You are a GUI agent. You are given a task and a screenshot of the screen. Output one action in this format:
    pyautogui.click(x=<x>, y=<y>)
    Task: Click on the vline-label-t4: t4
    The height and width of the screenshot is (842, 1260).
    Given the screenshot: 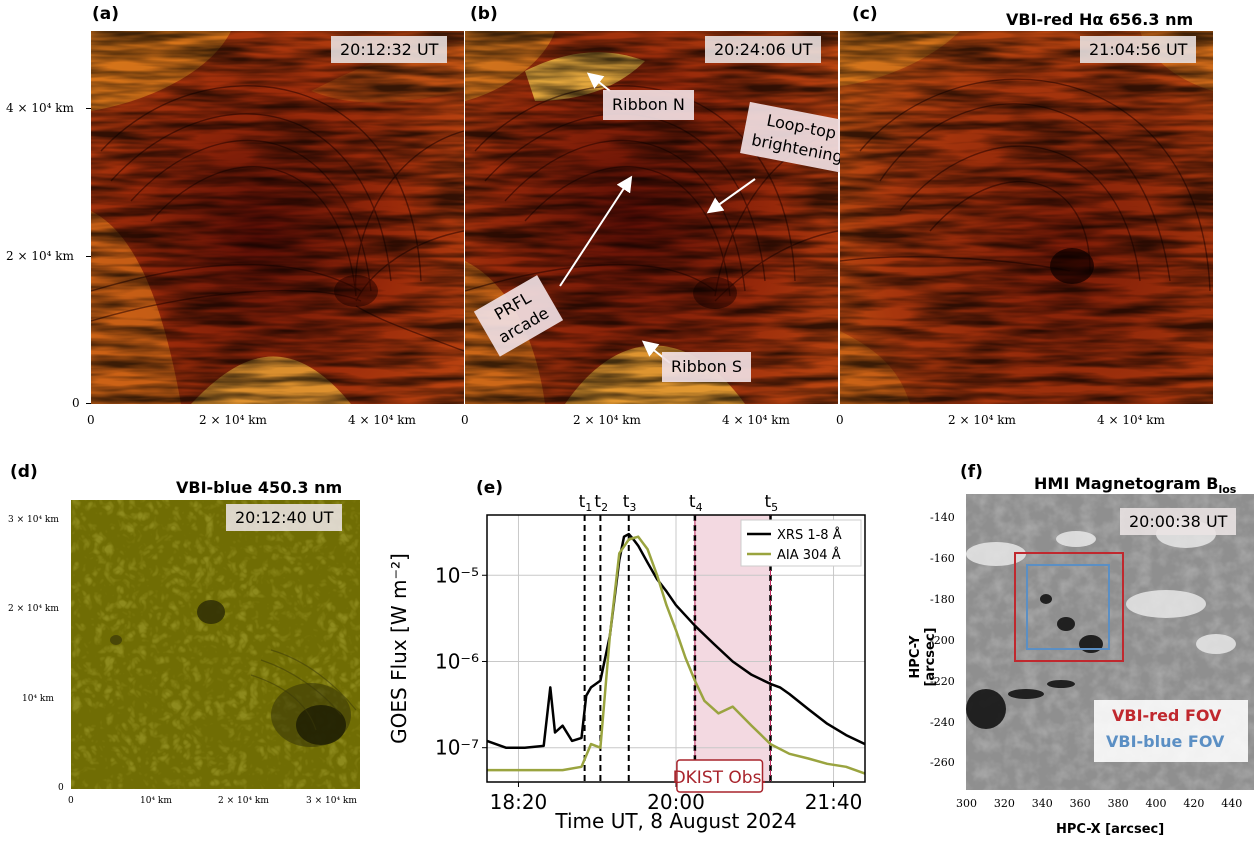 What is the action you would take?
    pyautogui.click(x=696, y=503)
    